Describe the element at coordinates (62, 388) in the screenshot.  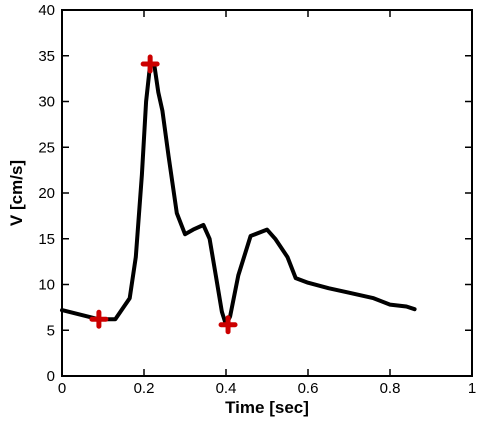
I see `x-tick-label: 0` at that location.